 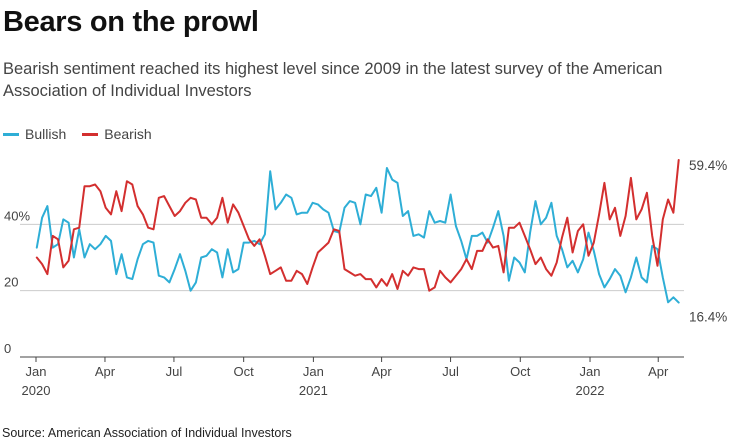 What do you see at coordinates (131, 22) in the screenshot?
I see `chart-title: Bears on the prowl` at bounding box center [131, 22].